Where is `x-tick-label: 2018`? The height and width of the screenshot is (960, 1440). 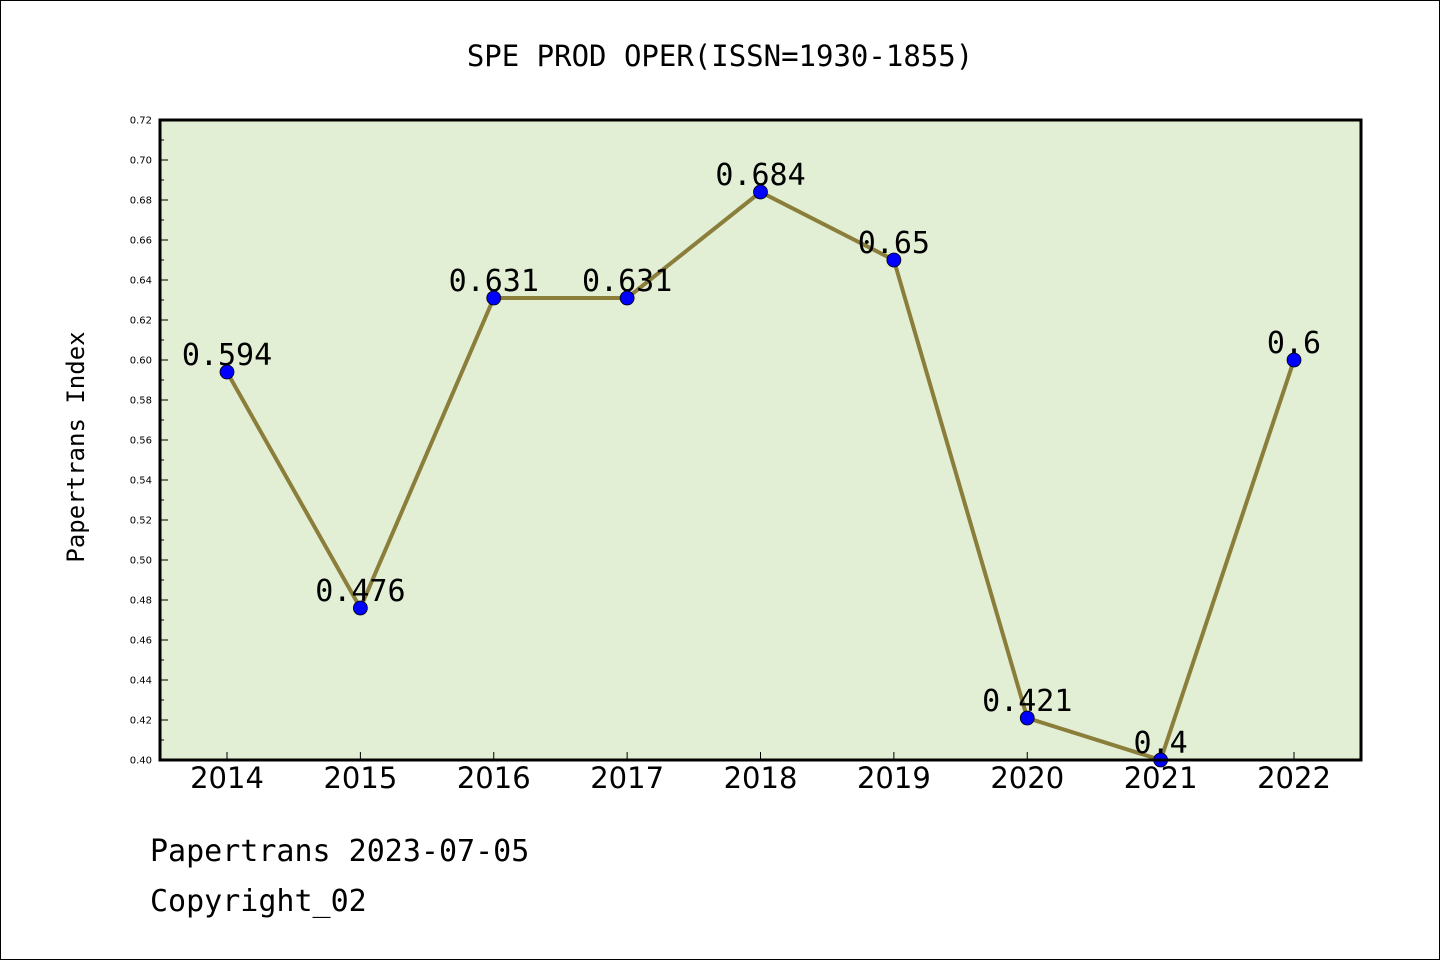 x-tick-label: 2018 is located at coordinates (761, 778).